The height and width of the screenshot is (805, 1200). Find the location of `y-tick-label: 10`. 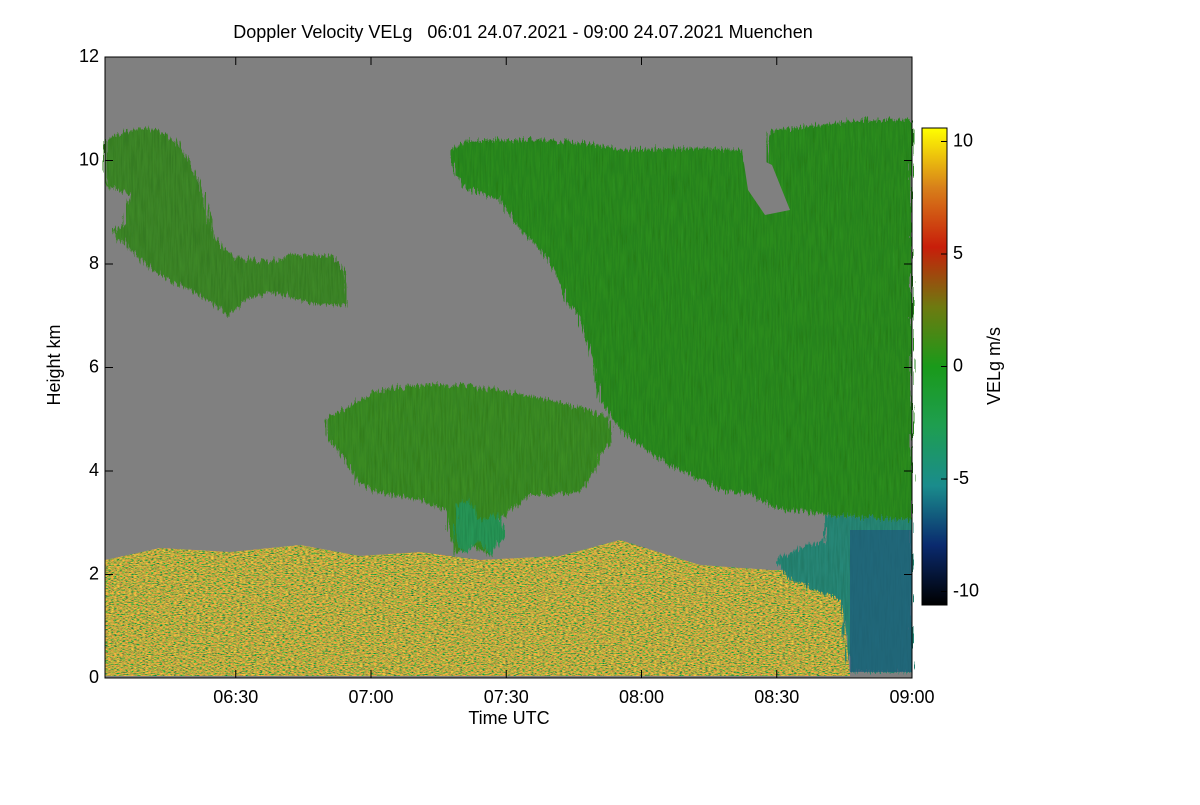

y-tick-label: 10 is located at coordinates (89, 159).